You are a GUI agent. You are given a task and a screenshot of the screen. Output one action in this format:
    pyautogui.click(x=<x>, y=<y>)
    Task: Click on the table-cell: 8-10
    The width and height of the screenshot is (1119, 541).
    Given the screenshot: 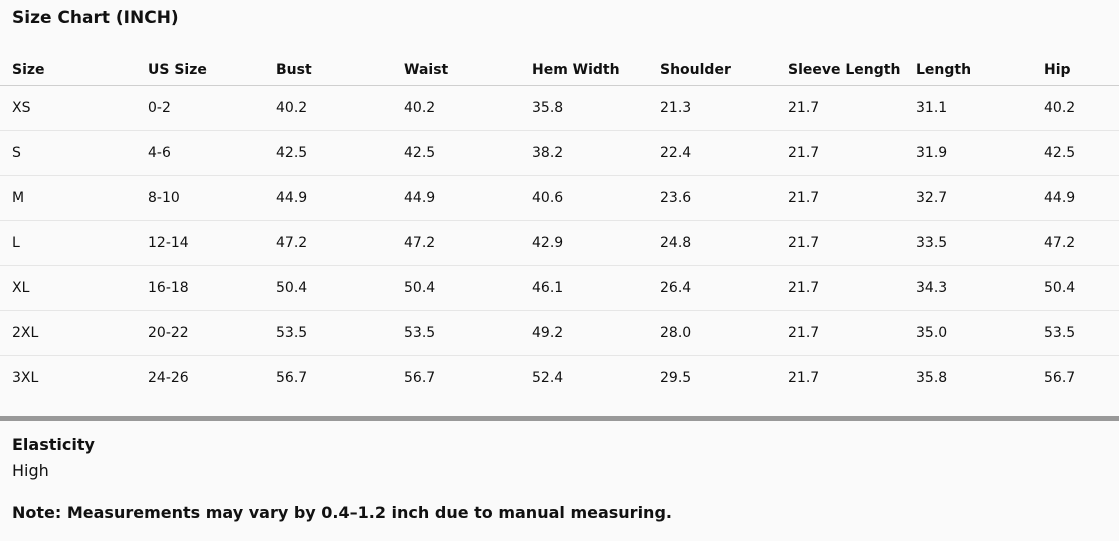 What is the action you would take?
    pyautogui.click(x=200, y=198)
    